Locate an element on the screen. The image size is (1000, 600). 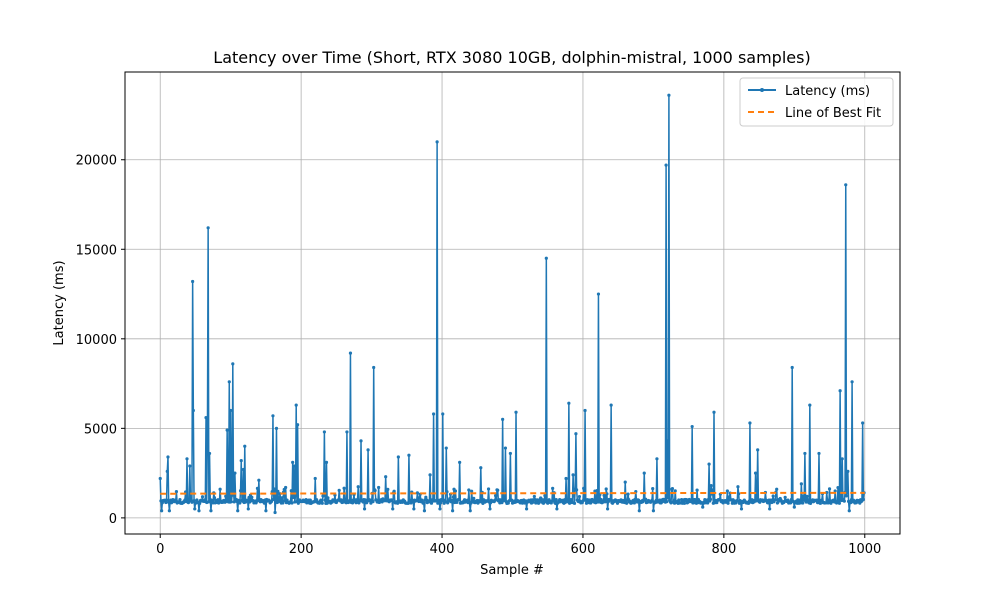
legend-latency-marker is located at coordinates (762, 90).